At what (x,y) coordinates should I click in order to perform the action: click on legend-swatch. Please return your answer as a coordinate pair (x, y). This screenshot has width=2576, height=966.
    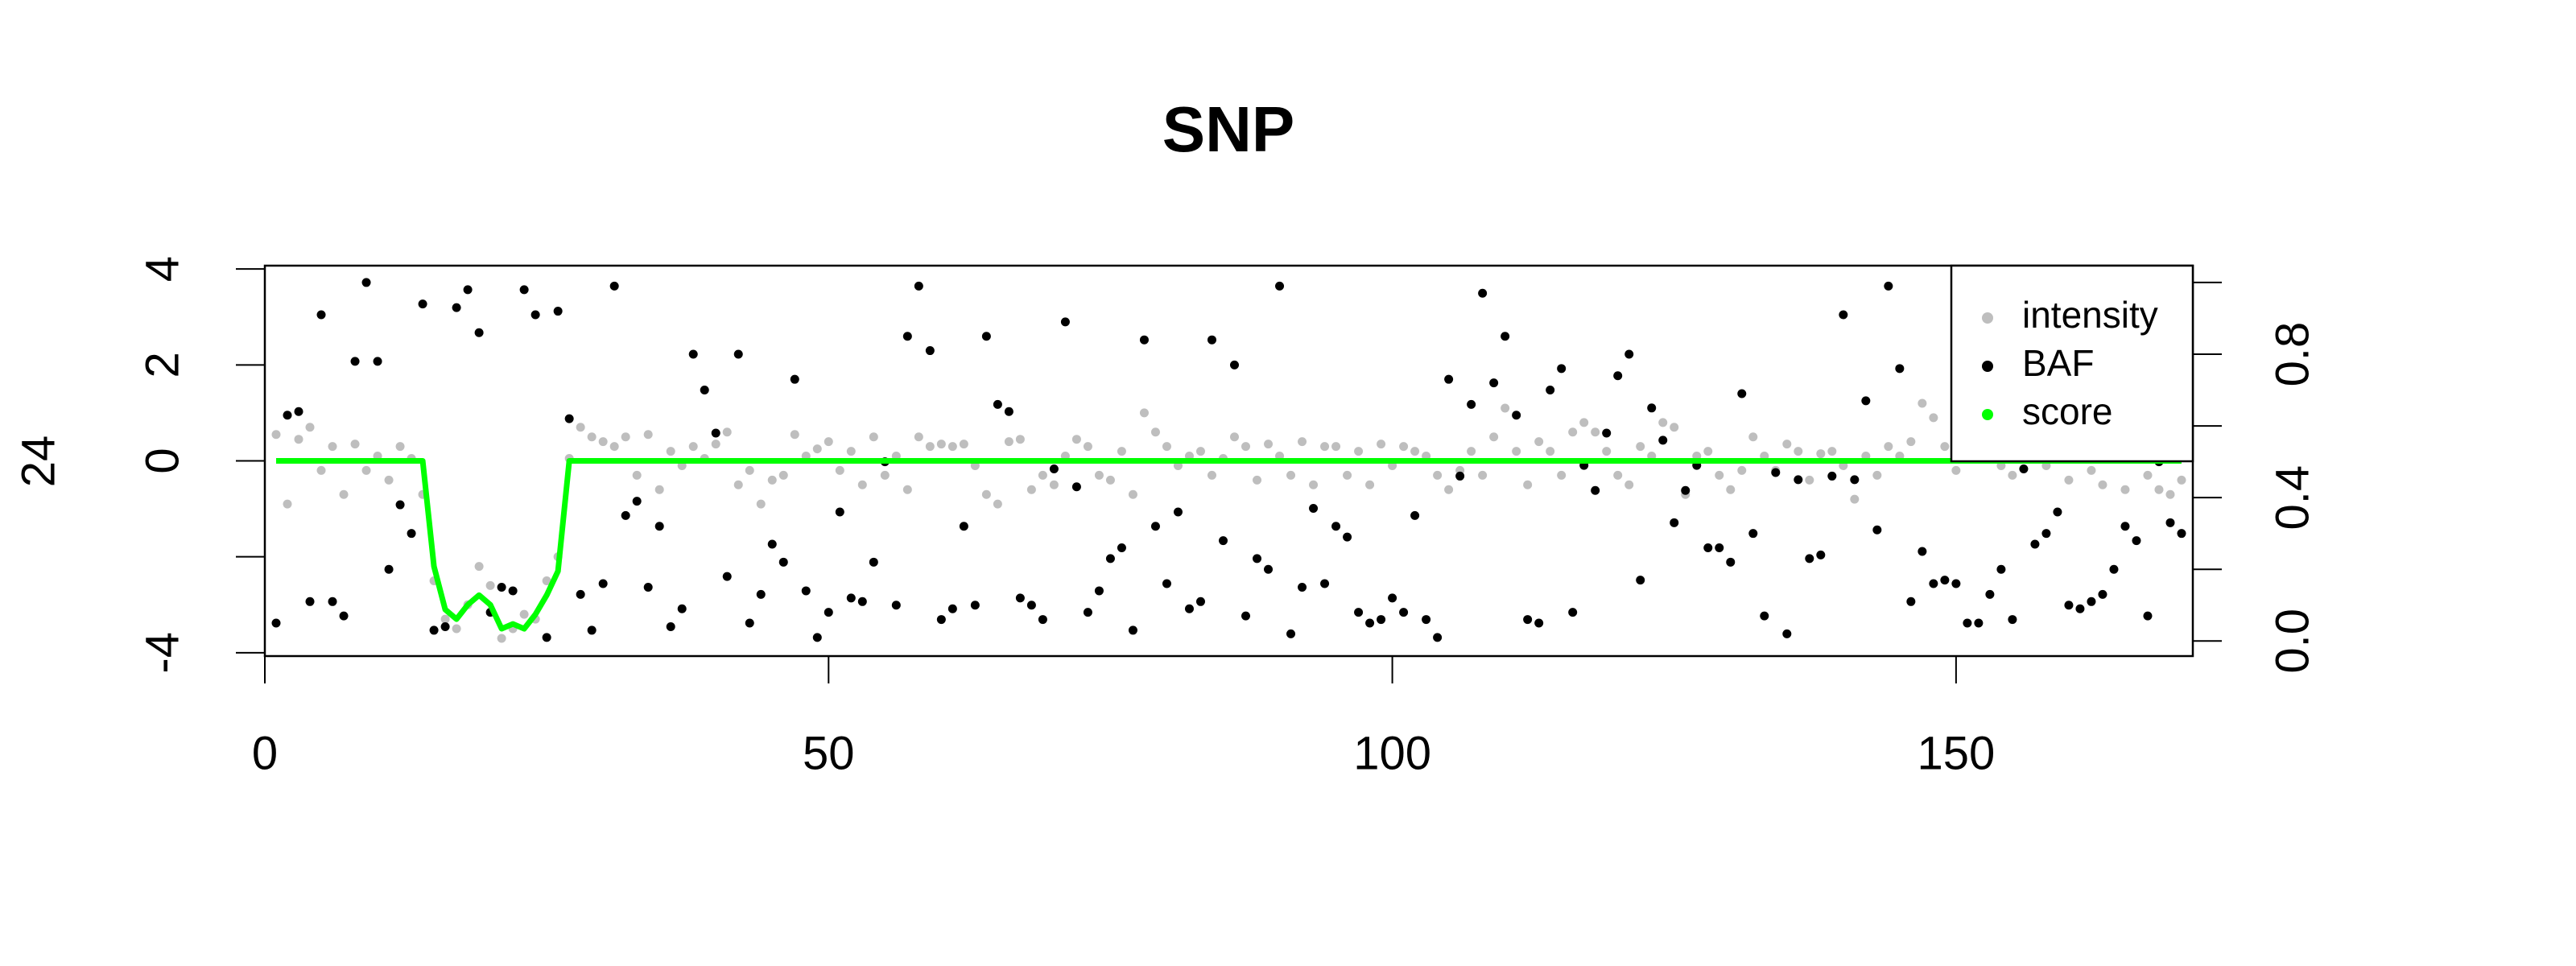
    Looking at the image, I should click on (1987, 366).